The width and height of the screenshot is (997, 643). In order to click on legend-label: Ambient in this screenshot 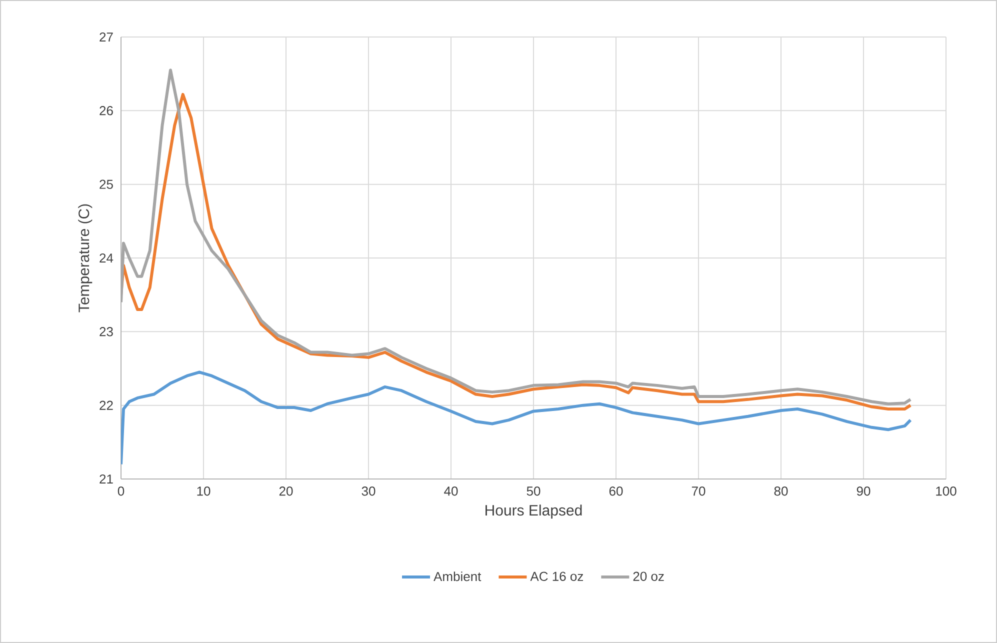, I will do `click(458, 577)`.